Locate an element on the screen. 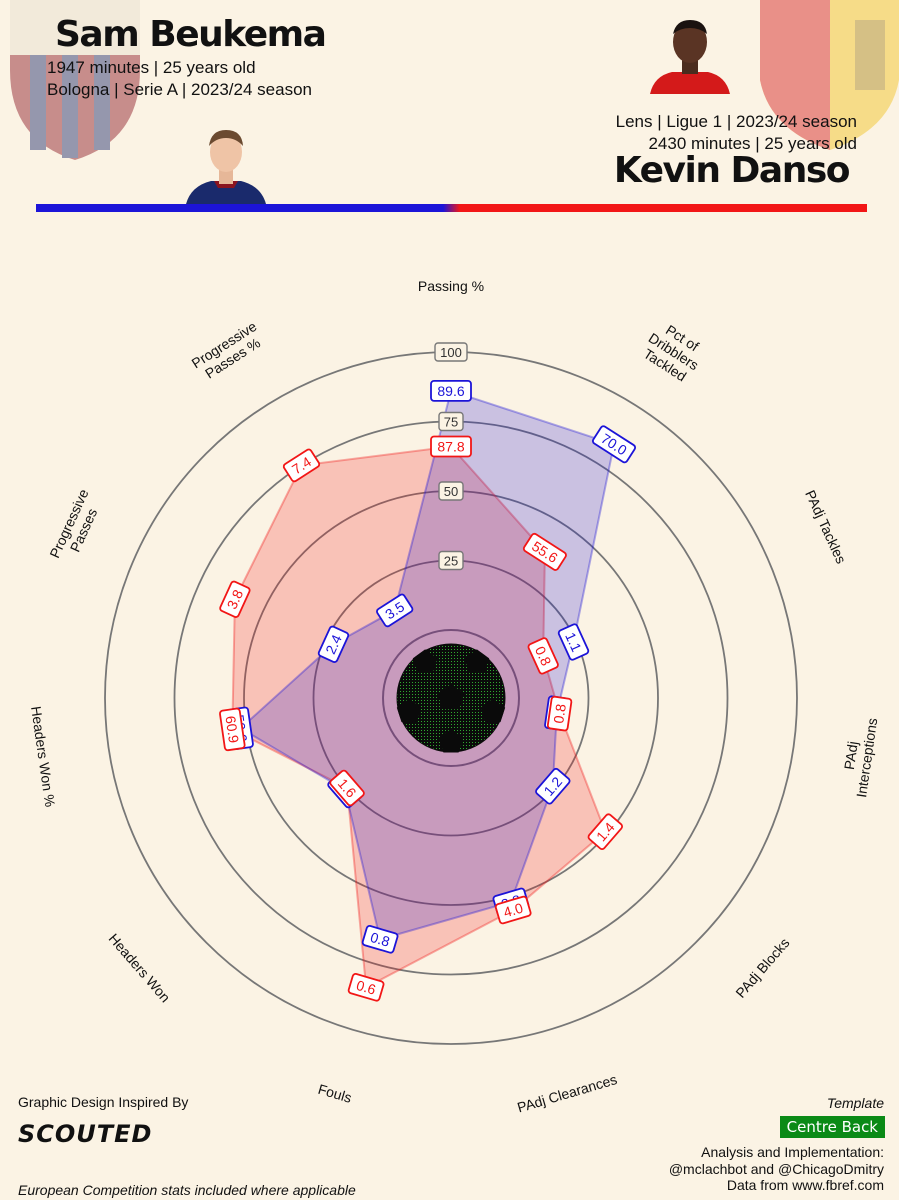 This screenshot has width=899, height=1200. player2-photo is located at coordinates (690, 57).